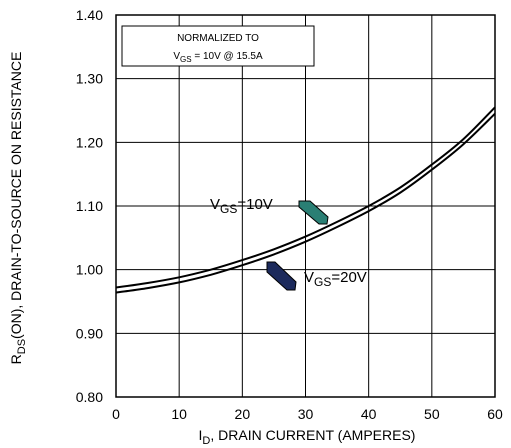 The height and width of the screenshot is (448, 511). I want to click on x-tick-labels: 0 10 20 30 40 50 60, so click(307, 414).